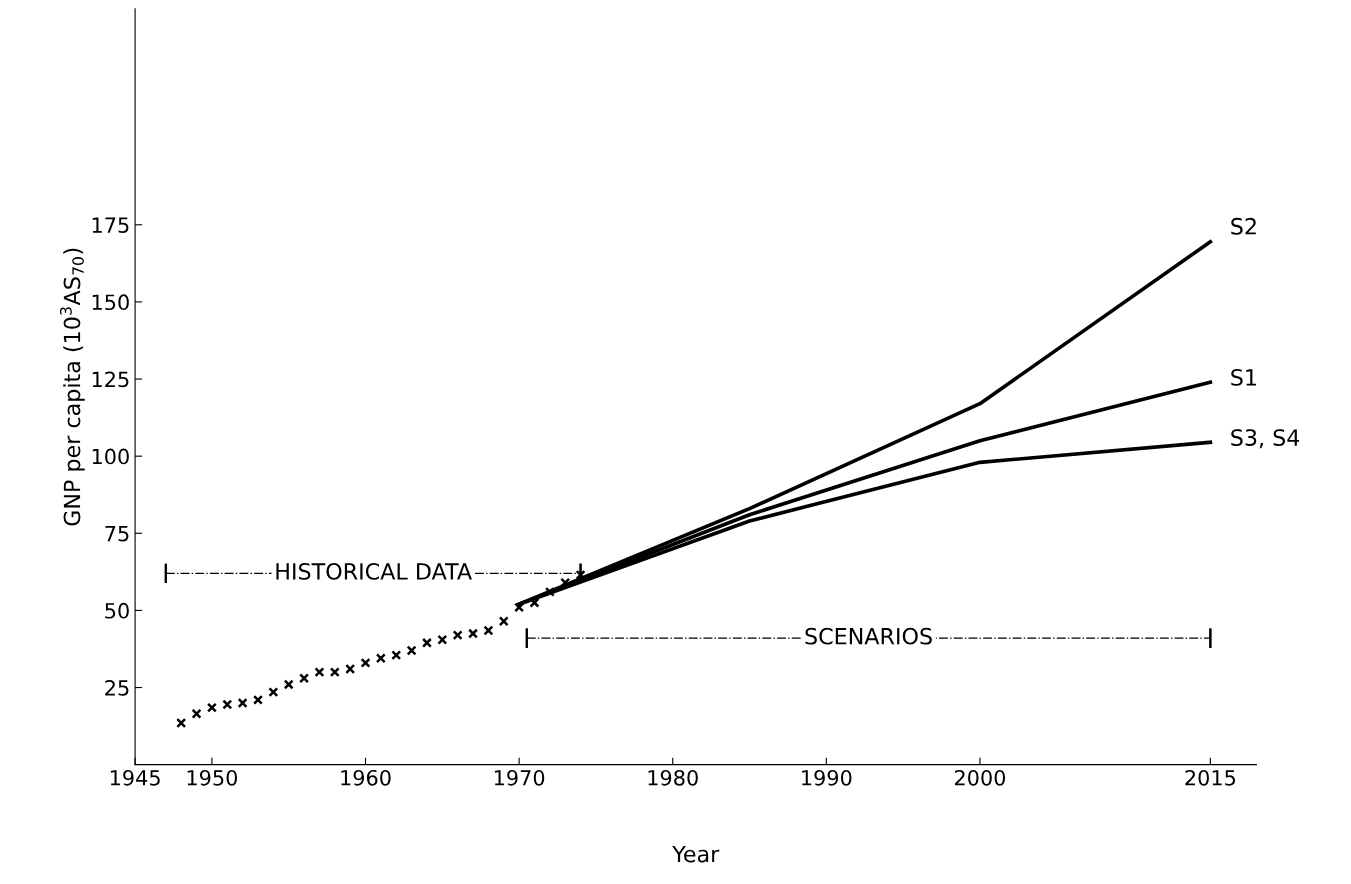 The width and height of the screenshot is (1351, 884). Describe the element at coordinates (135, 777) in the screenshot. I see `x-tick-label: 1945` at that location.